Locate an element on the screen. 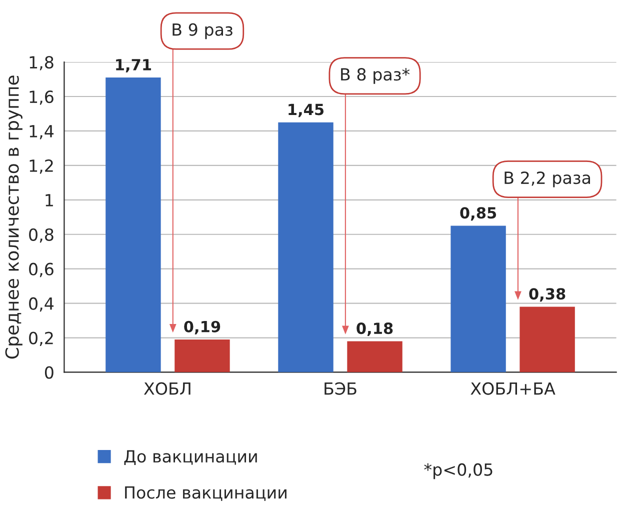 This screenshot has width=642, height=517. y-tick-label: 0,8 is located at coordinates (41, 235).